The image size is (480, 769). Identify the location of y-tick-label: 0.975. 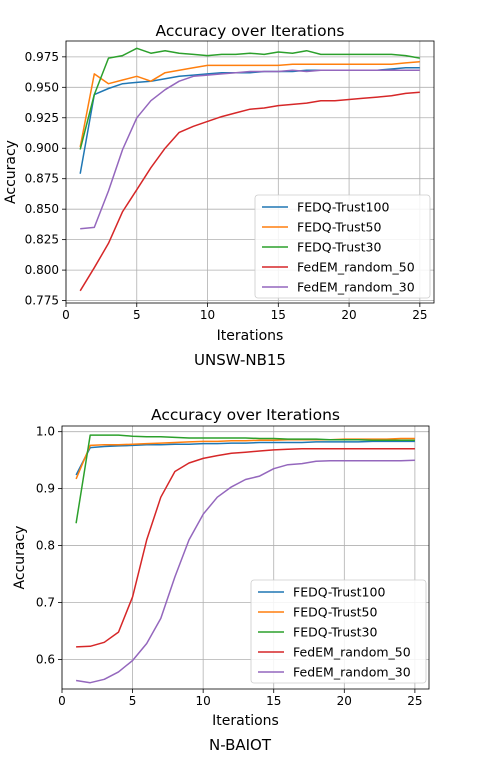
(42, 57).